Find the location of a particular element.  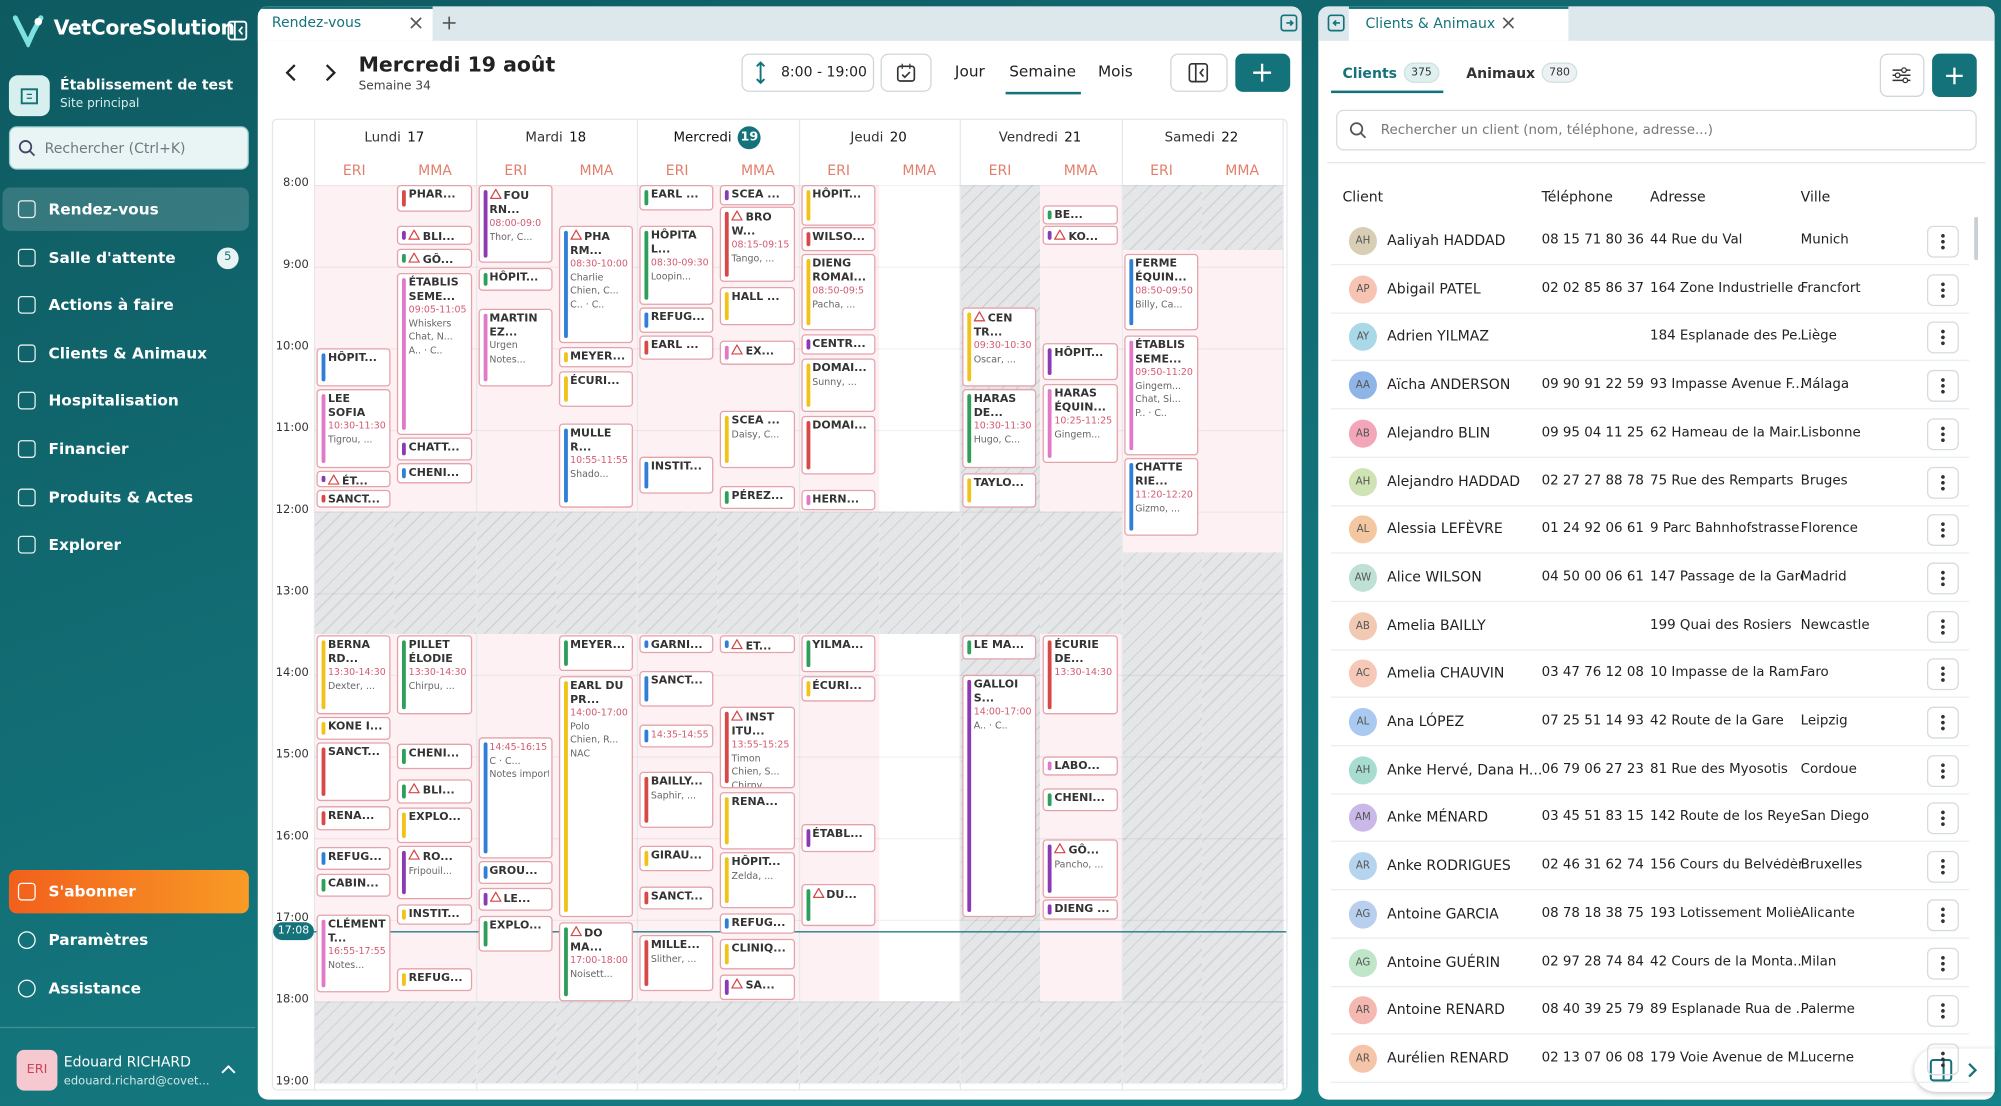

client-name: Antoine RENARD is located at coordinates (1446, 1010).